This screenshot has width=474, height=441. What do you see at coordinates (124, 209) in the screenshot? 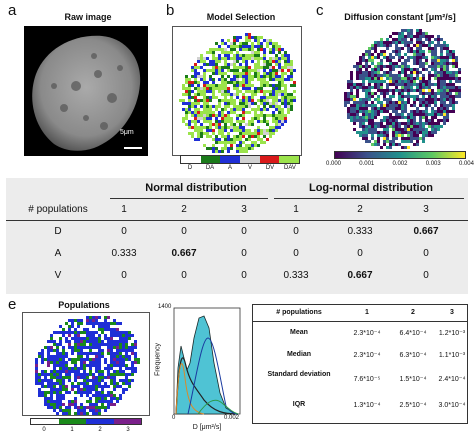
I see `col-header-0: 1` at bounding box center [124, 209].